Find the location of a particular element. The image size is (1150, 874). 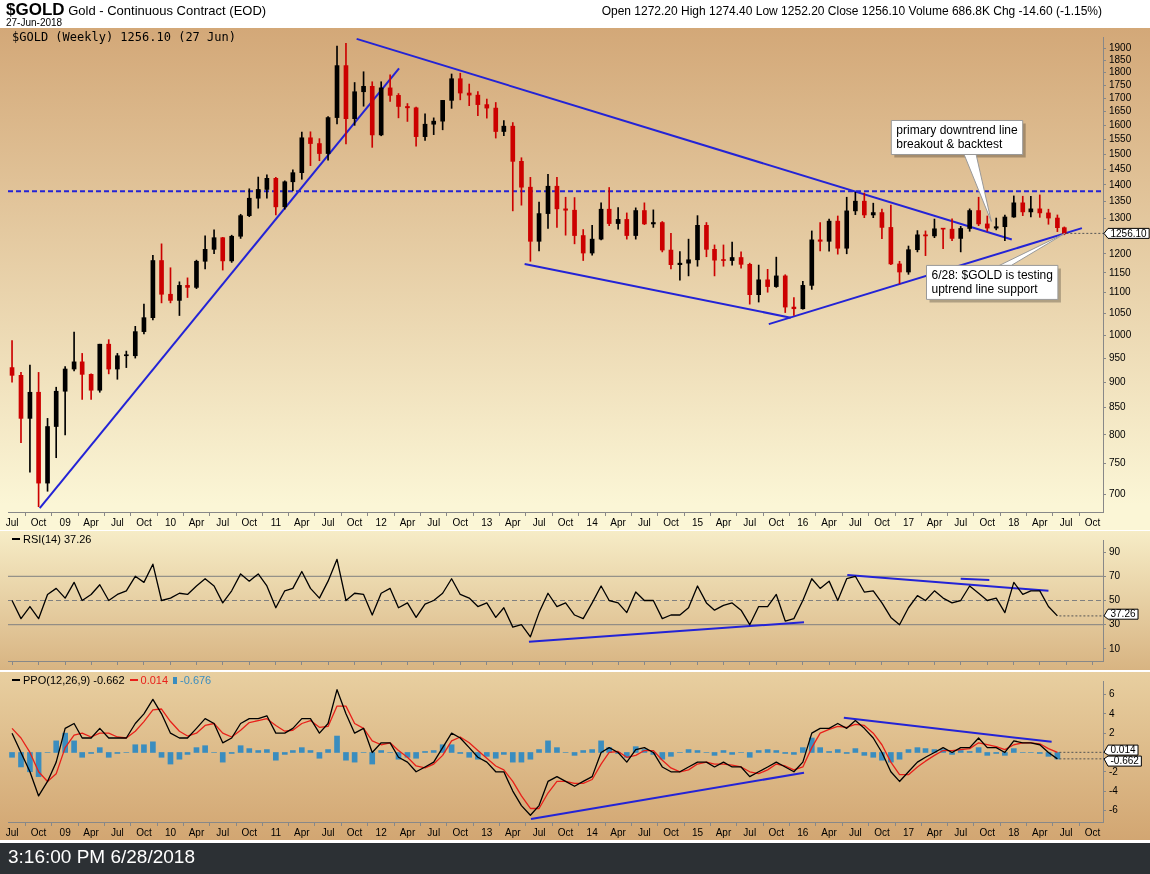

y-tick-label: 90 is located at coordinates (1115, 551).